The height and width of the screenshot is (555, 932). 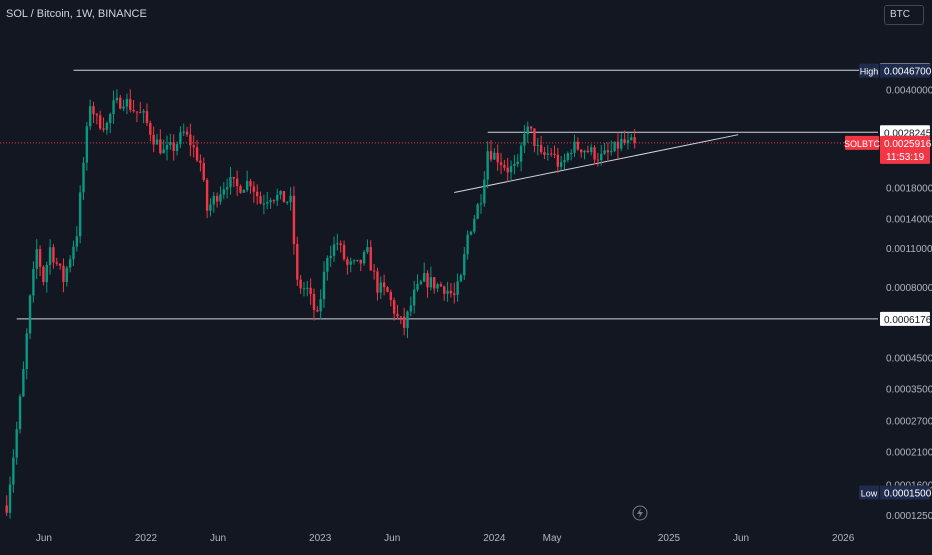 What do you see at coordinates (908, 72) in the screenshot?
I see `svg-text: 0.0046700` at bounding box center [908, 72].